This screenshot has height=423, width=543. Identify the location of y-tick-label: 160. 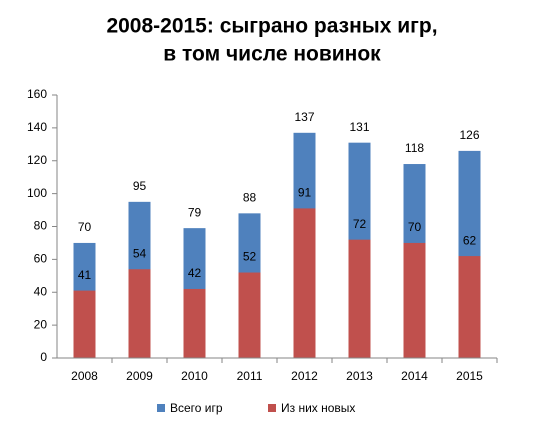
(37, 94).